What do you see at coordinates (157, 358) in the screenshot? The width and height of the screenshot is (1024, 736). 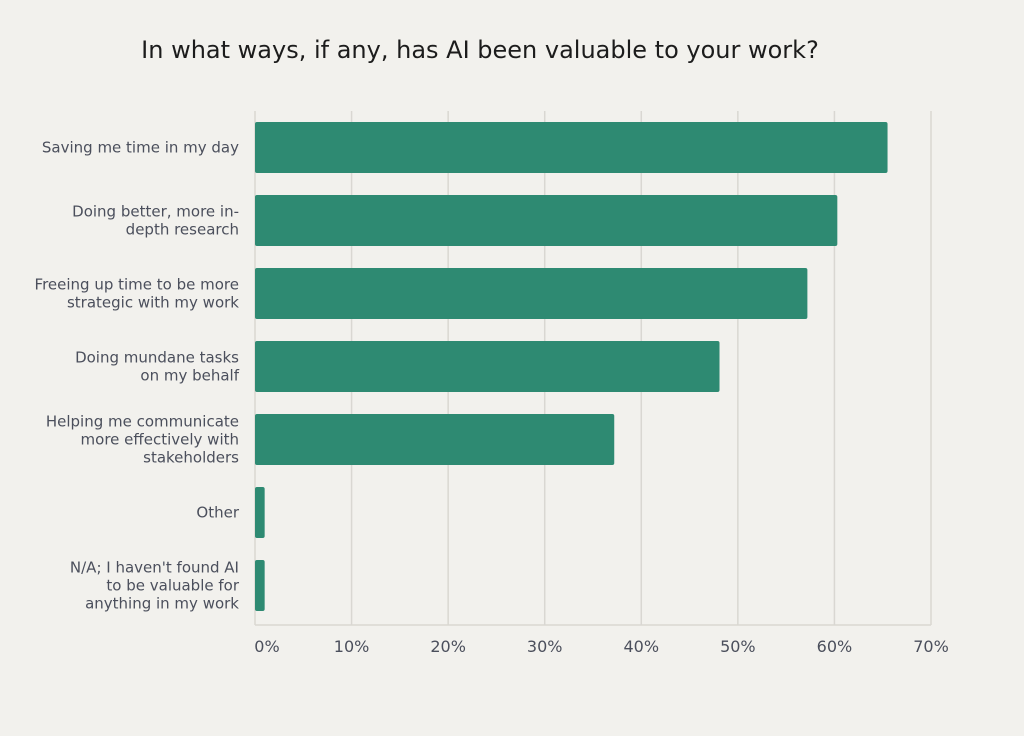 I see `category-label: Doing mundane tasks` at bounding box center [157, 358].